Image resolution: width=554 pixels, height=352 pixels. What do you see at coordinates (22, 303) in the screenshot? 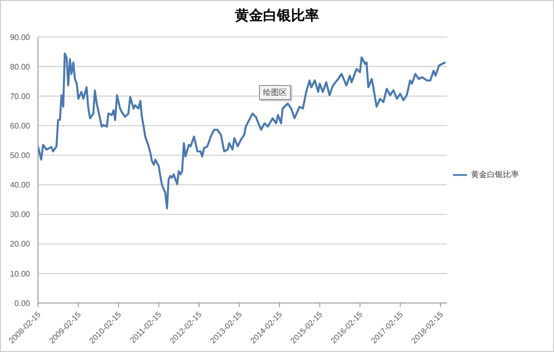
I see `y-tick-label: 0.00` at bounding box center [22, 303].